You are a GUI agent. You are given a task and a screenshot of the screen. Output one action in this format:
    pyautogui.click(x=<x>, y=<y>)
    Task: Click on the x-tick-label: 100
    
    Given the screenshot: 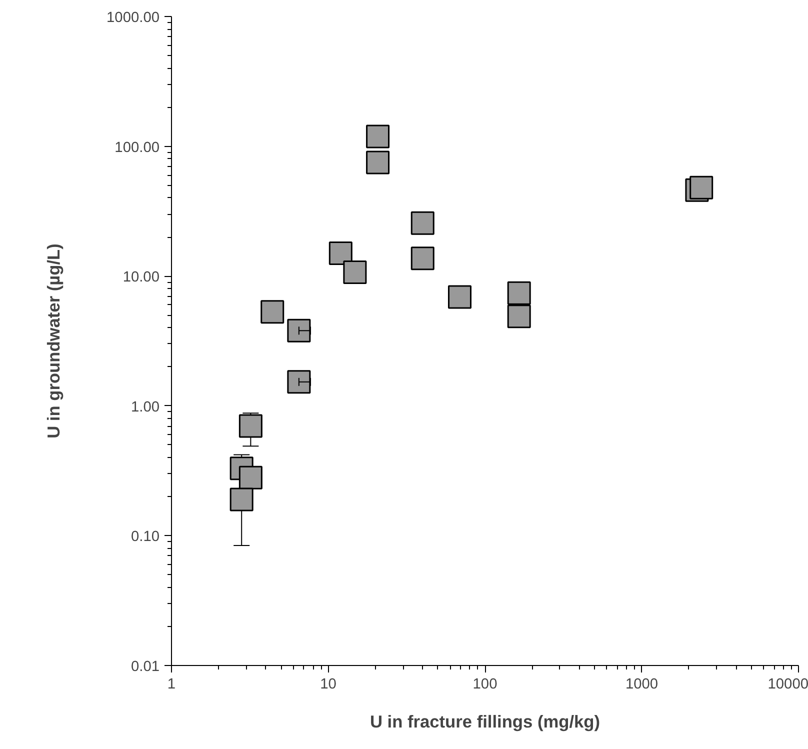 What is the action you would take?
    pyautogui.click(x=485, y=684)
    